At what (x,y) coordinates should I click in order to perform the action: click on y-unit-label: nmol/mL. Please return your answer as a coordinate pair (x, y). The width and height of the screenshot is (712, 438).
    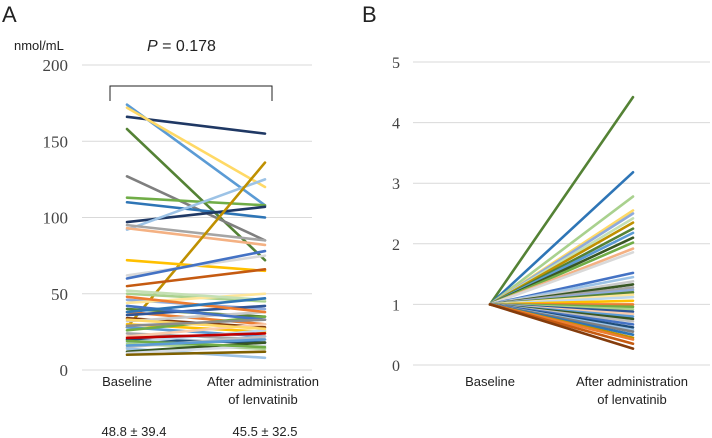
    Looking at the image, I should click on (39, 45).